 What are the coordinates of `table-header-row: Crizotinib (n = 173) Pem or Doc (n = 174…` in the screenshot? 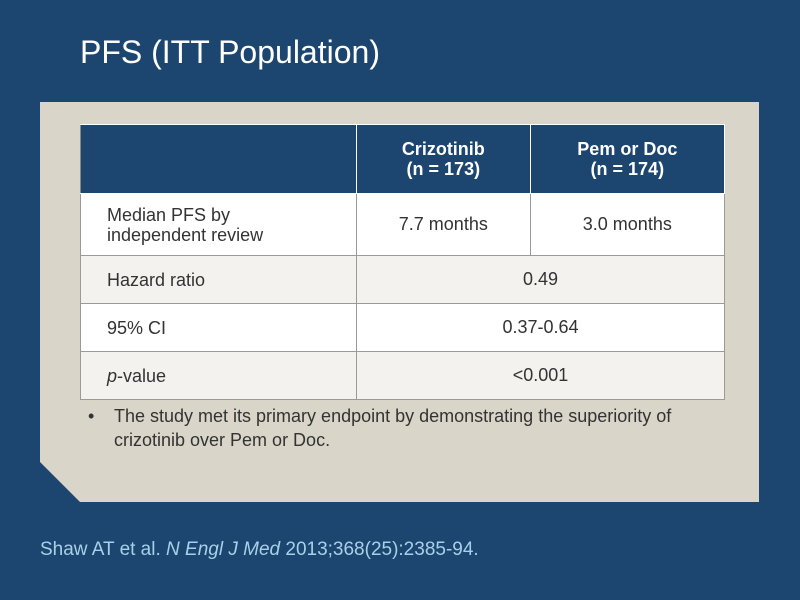 It's located at (403, 159).